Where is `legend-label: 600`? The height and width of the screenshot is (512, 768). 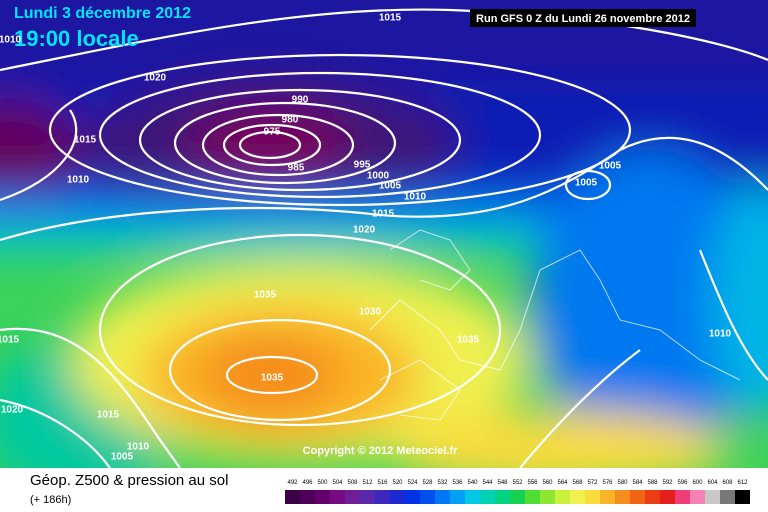
legend-label: 600 is located at coordinates (697, 483).